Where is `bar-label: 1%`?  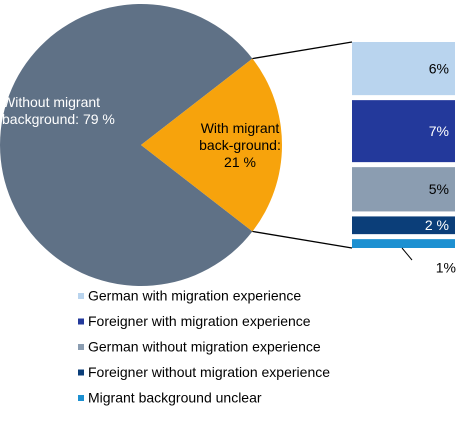 bar-label: 1% is located at coordinates (446, 268).